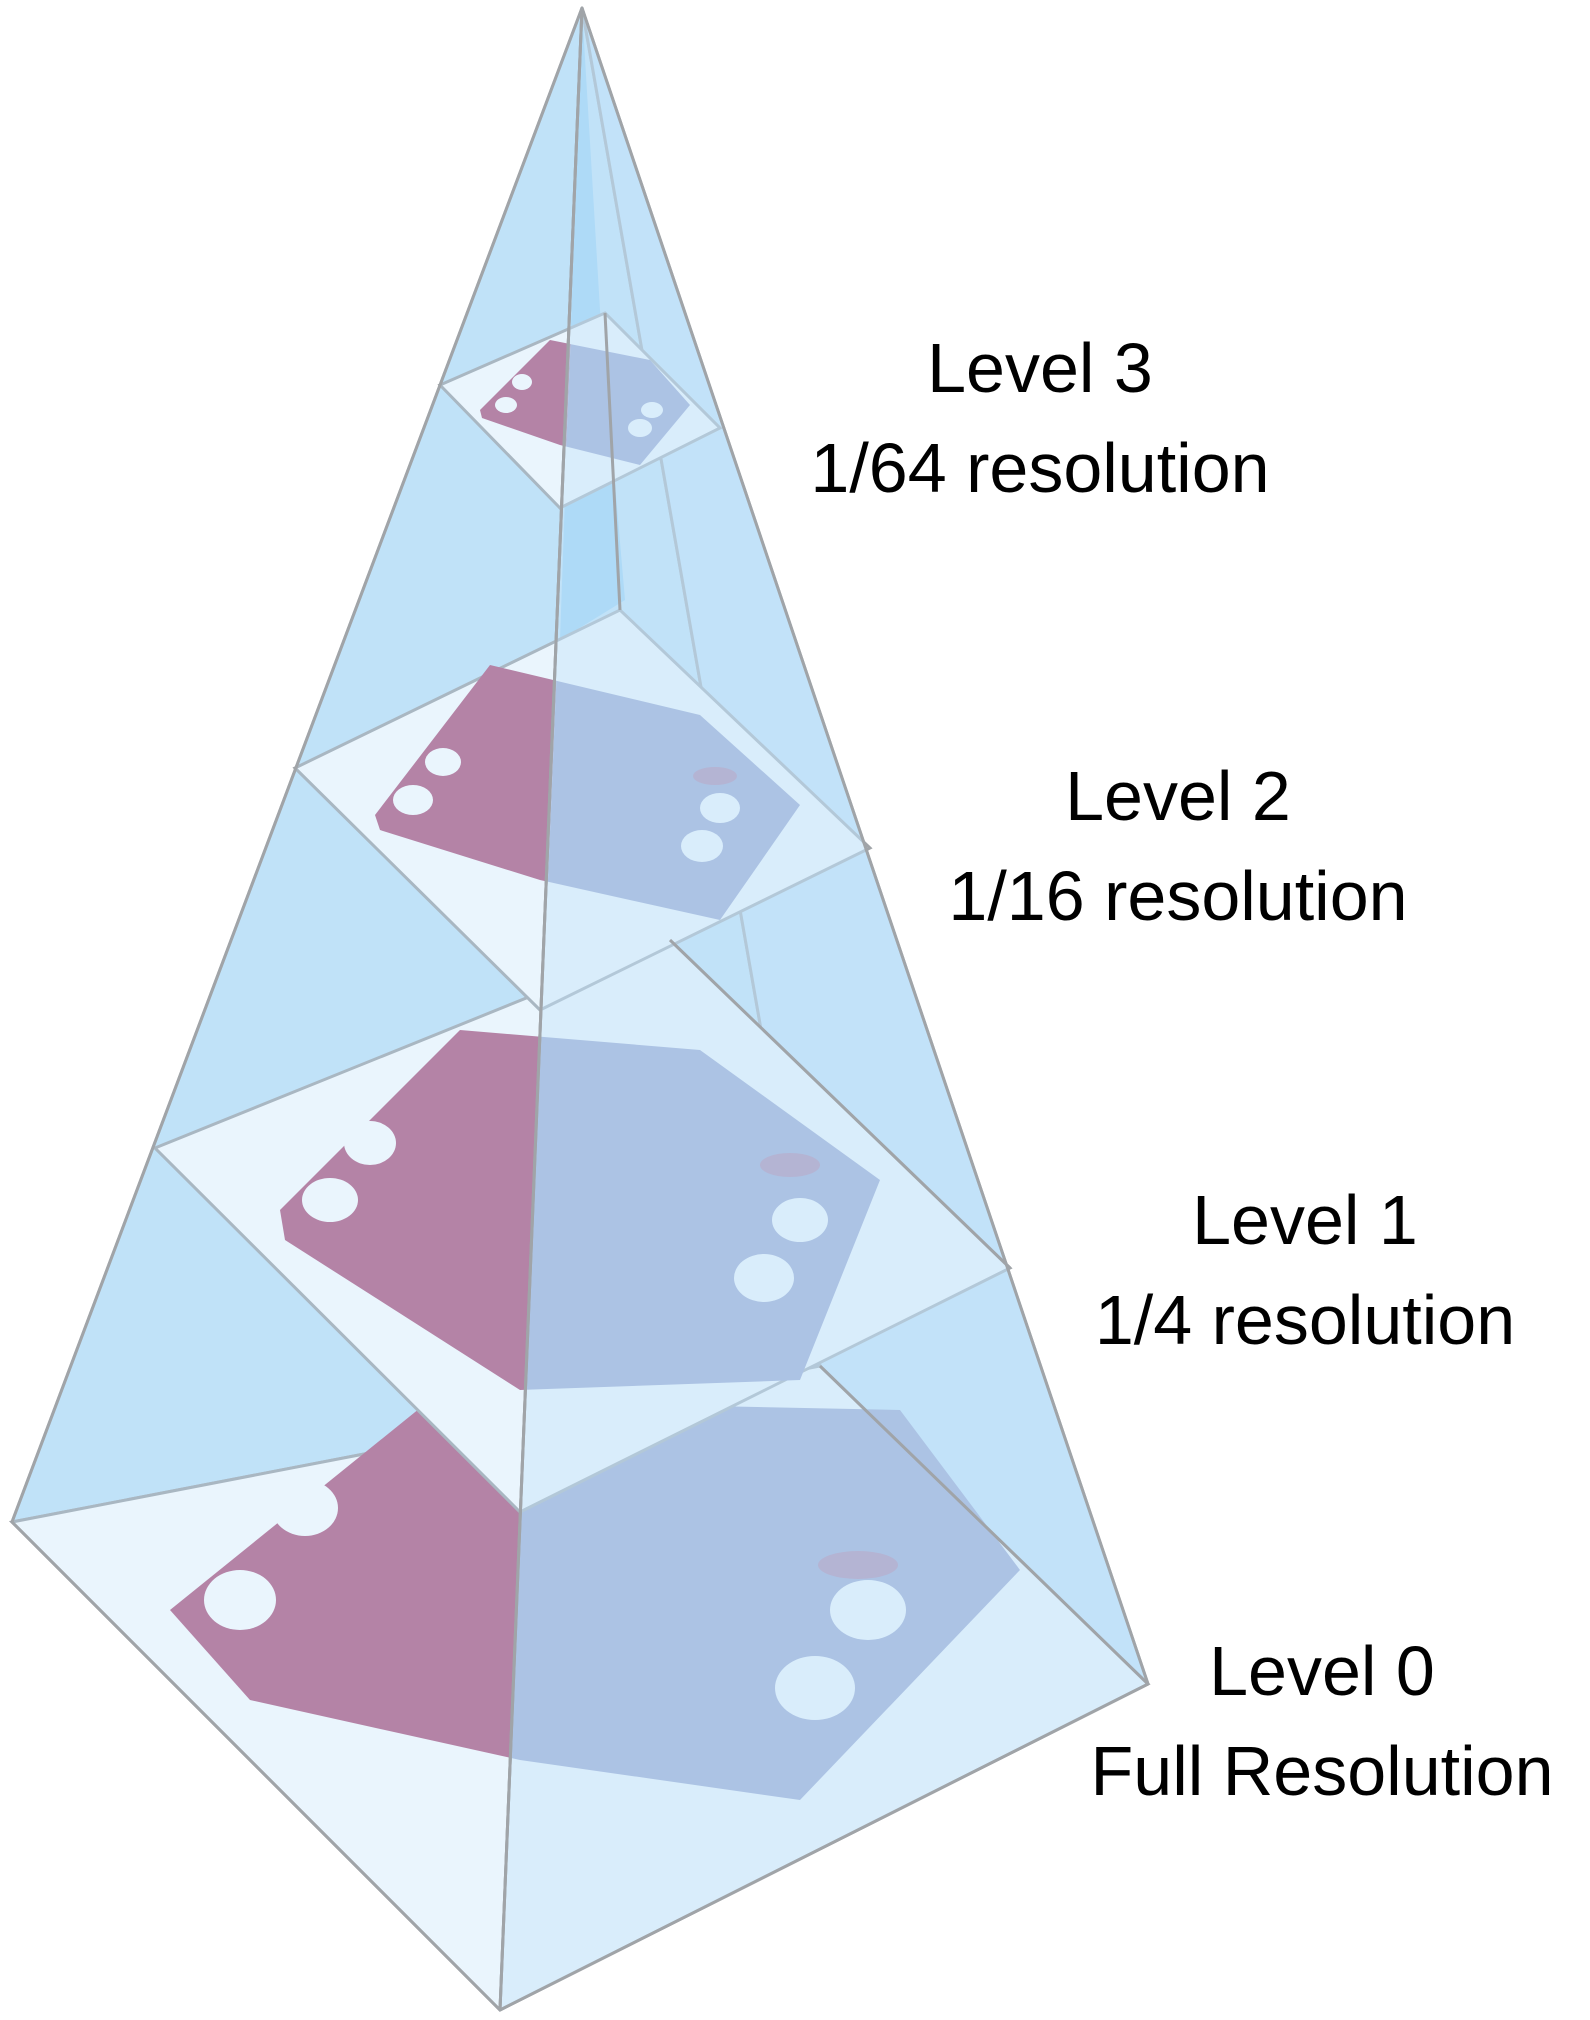 Image resolution: width=1590 pixels, height=2020 pixels. I want to click on level-3-resolution: 1/64 resolution, so click(1039, 468).